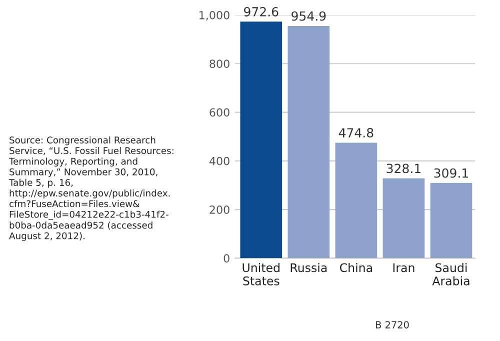  Describe the element at coordinates (219, 161) in the screenshot. I see `y-tick-label: 400` at that location.